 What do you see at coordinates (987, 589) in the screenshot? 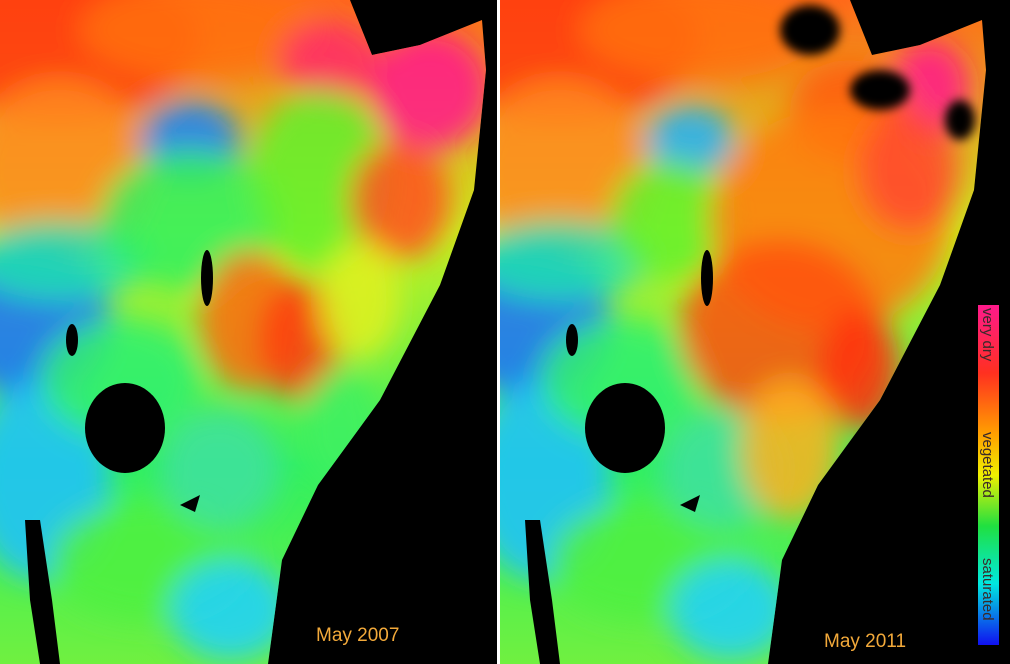
I see `legend-label: saturated` at bounding box center [987, 589].